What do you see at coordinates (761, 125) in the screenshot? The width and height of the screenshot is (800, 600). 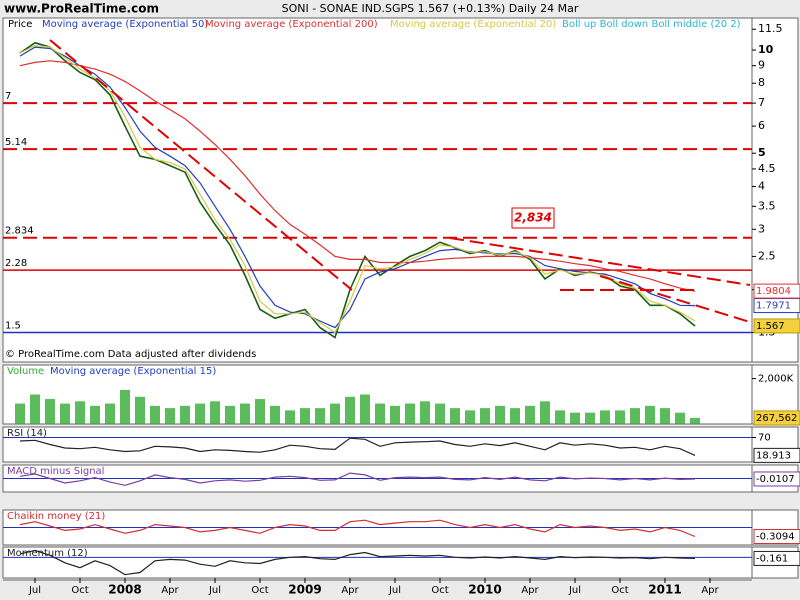 I see `y-tick-label: 6` at bounding box center [761, 125].